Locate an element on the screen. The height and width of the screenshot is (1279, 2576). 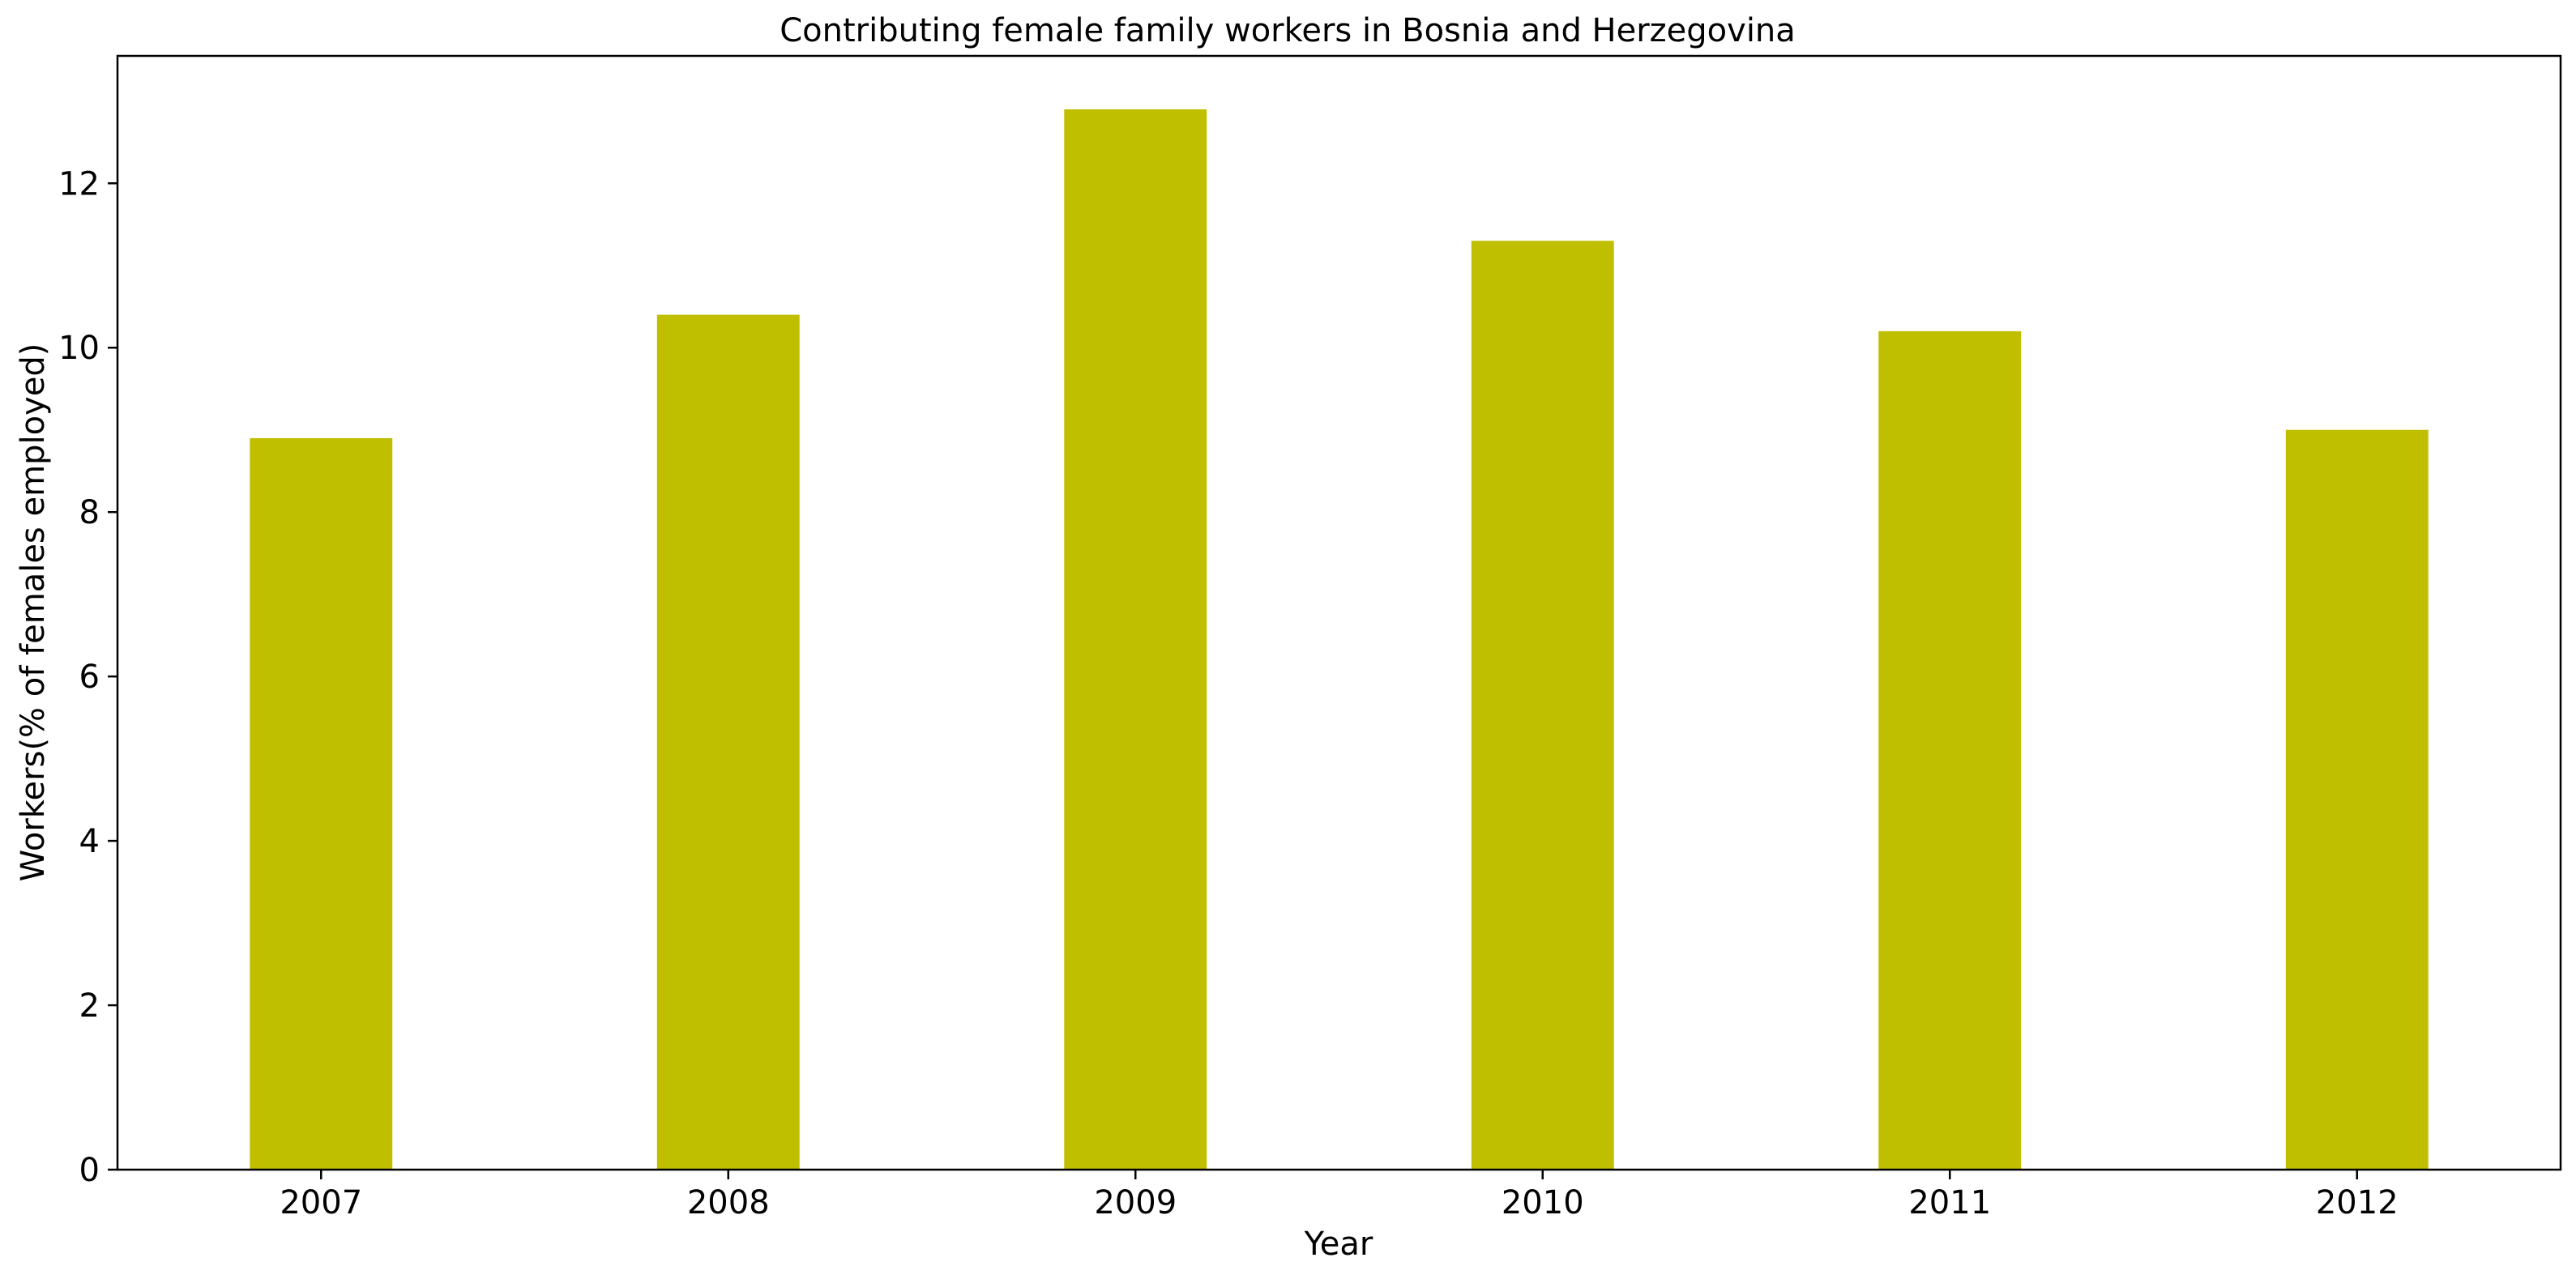
x-tick-label-2011: 2011 is located at coordinates (1949, 1202).